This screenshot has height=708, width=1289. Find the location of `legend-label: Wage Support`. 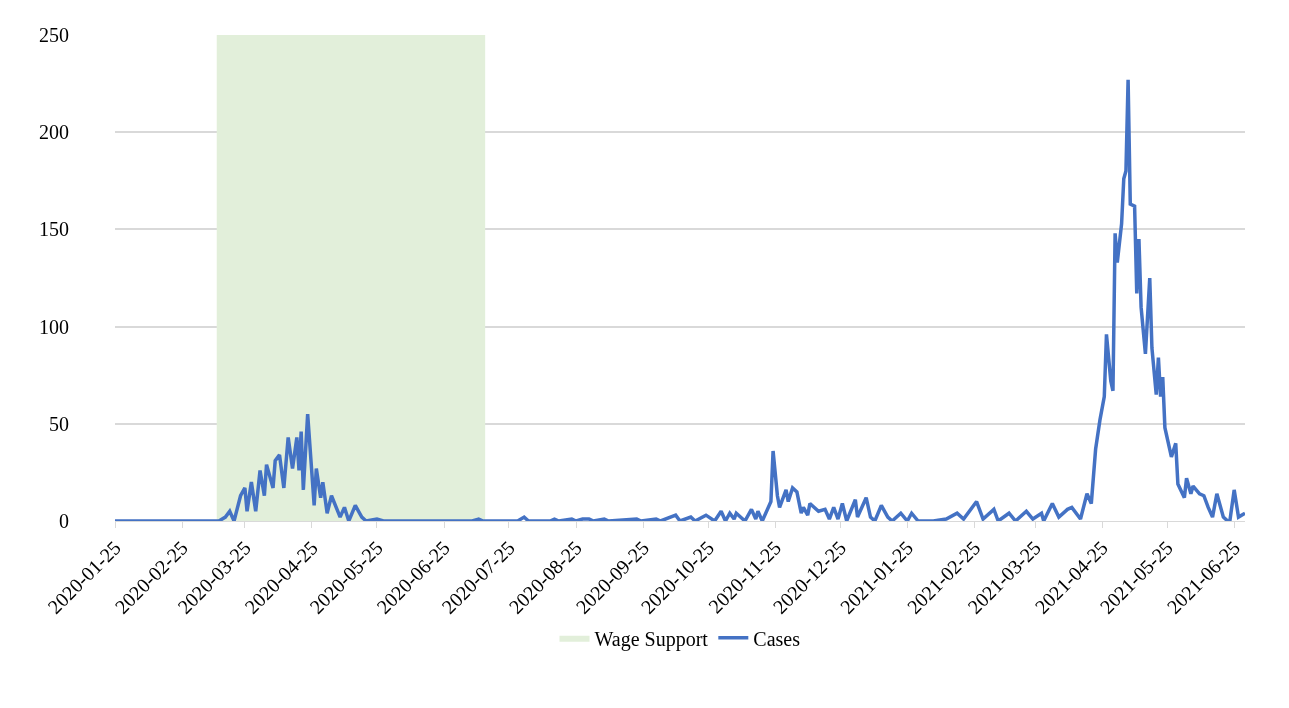

legend-label: Wage Support is located at coordinates (651, 639).